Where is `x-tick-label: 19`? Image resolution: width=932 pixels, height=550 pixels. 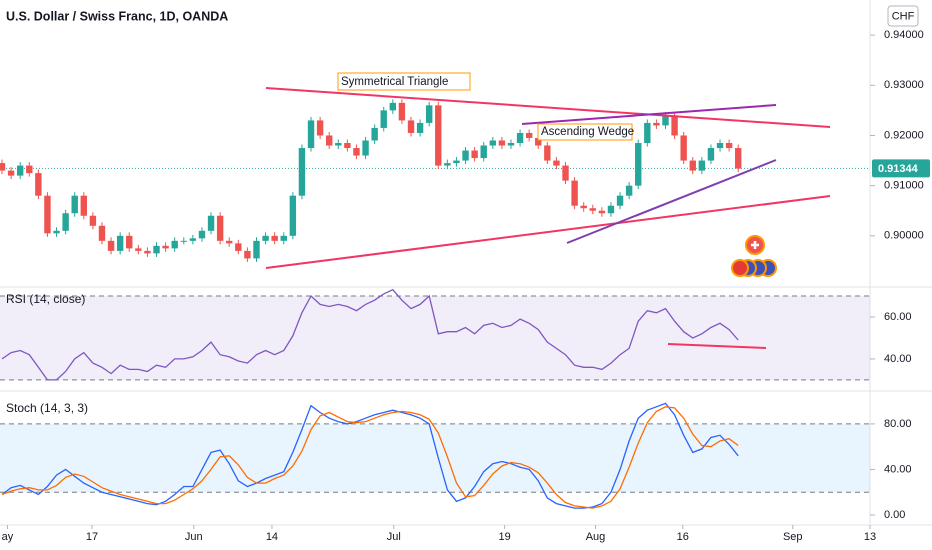
x-tick-label: 19 is located at coordinates (504, 537).